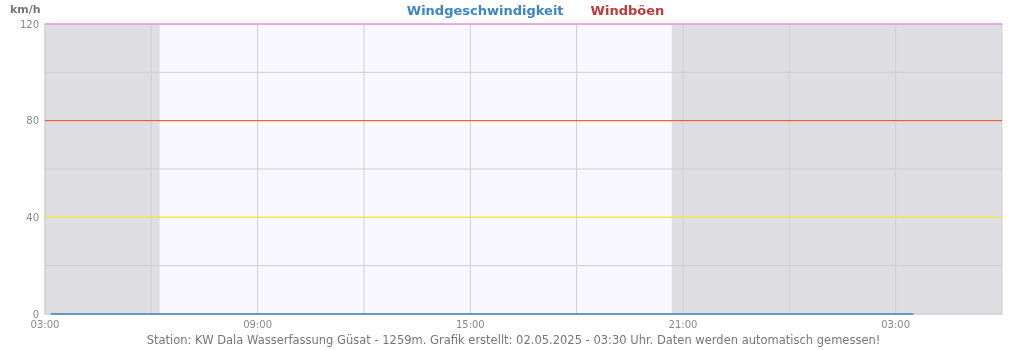 The image size is (1024, 350). What do you see at coordinates (627, 10) in the screenshot?
I see `legend-label: Windböen` at bounding box center [627, 10].